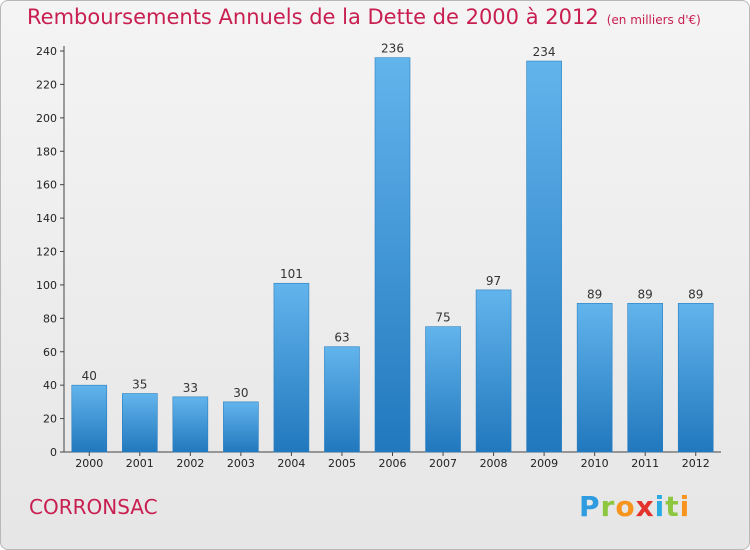 This screenshot has height=550, width=750. Describe the element at coordinates (442, 318) in the screenshot. I see `data-label: 75` at that location.